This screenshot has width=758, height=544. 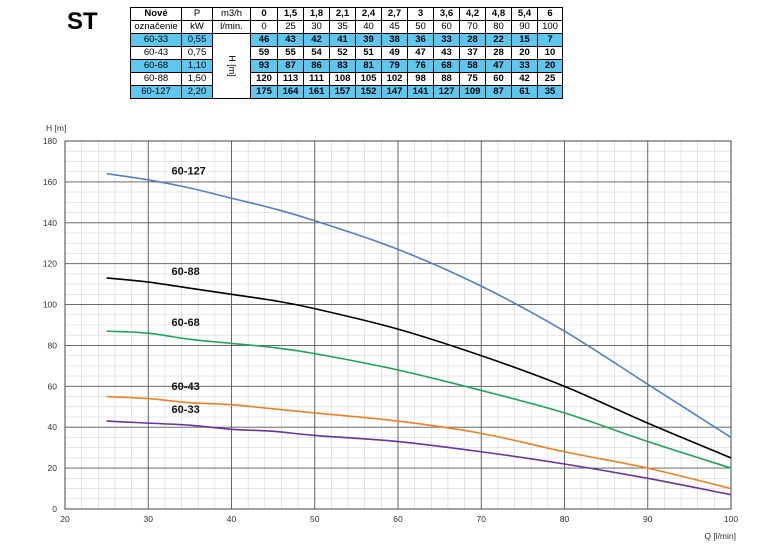 I want to click on y-axis-label: H [m], so click(x=56, y=128).